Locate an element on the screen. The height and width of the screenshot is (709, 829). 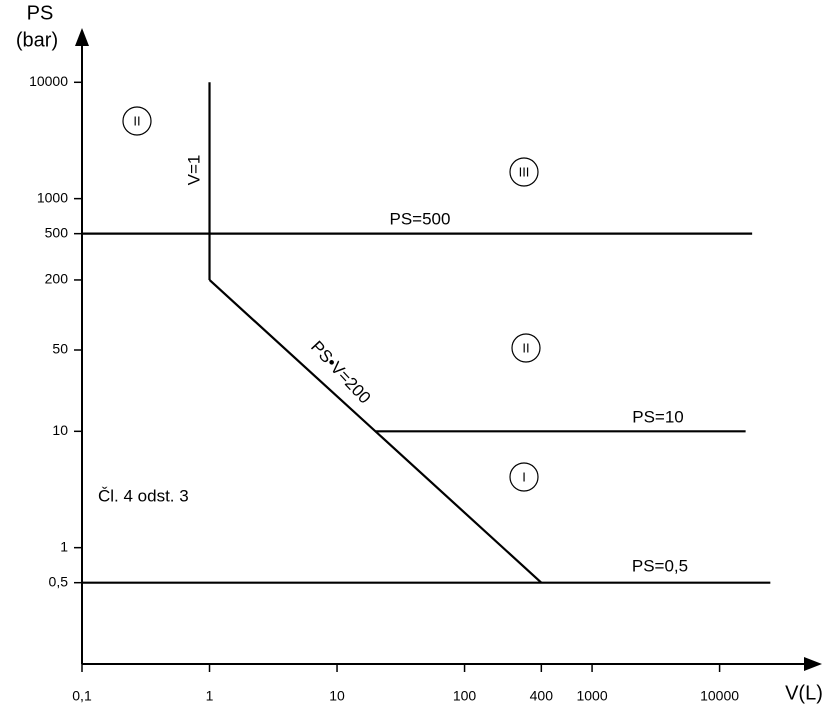
x-tick-label: 10000 is located at coordinates (719, 696).